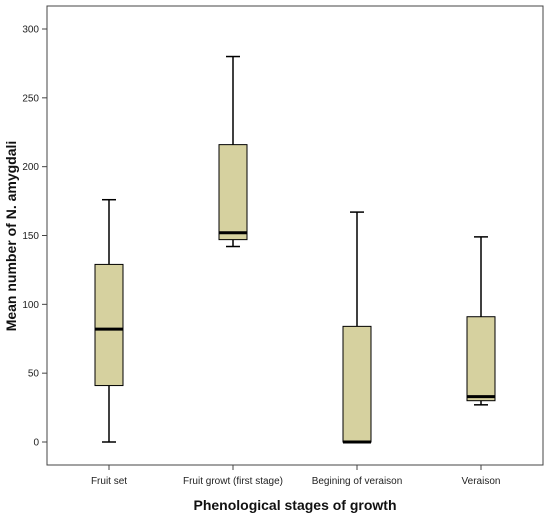 This screenshot has height=518, width=550. I want to click on y-axis-title: Mean number of N. amygdali, so click(11, 236).